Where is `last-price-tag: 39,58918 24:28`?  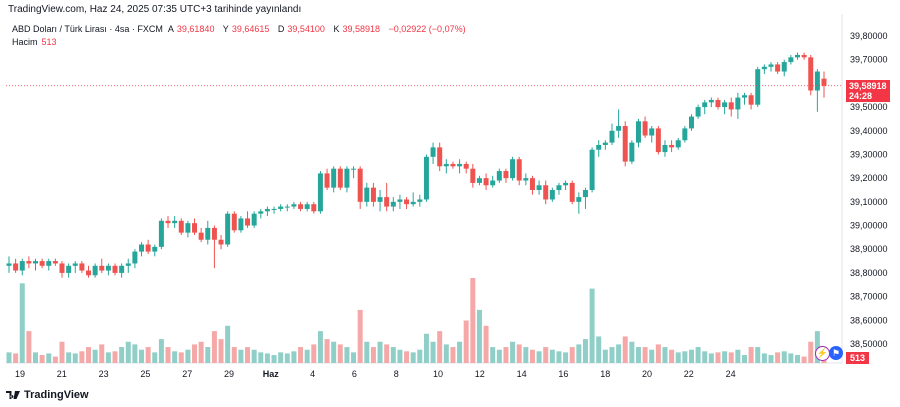
last-price-tag: 39,58918 24:28 is located at coordinates (868, 90).